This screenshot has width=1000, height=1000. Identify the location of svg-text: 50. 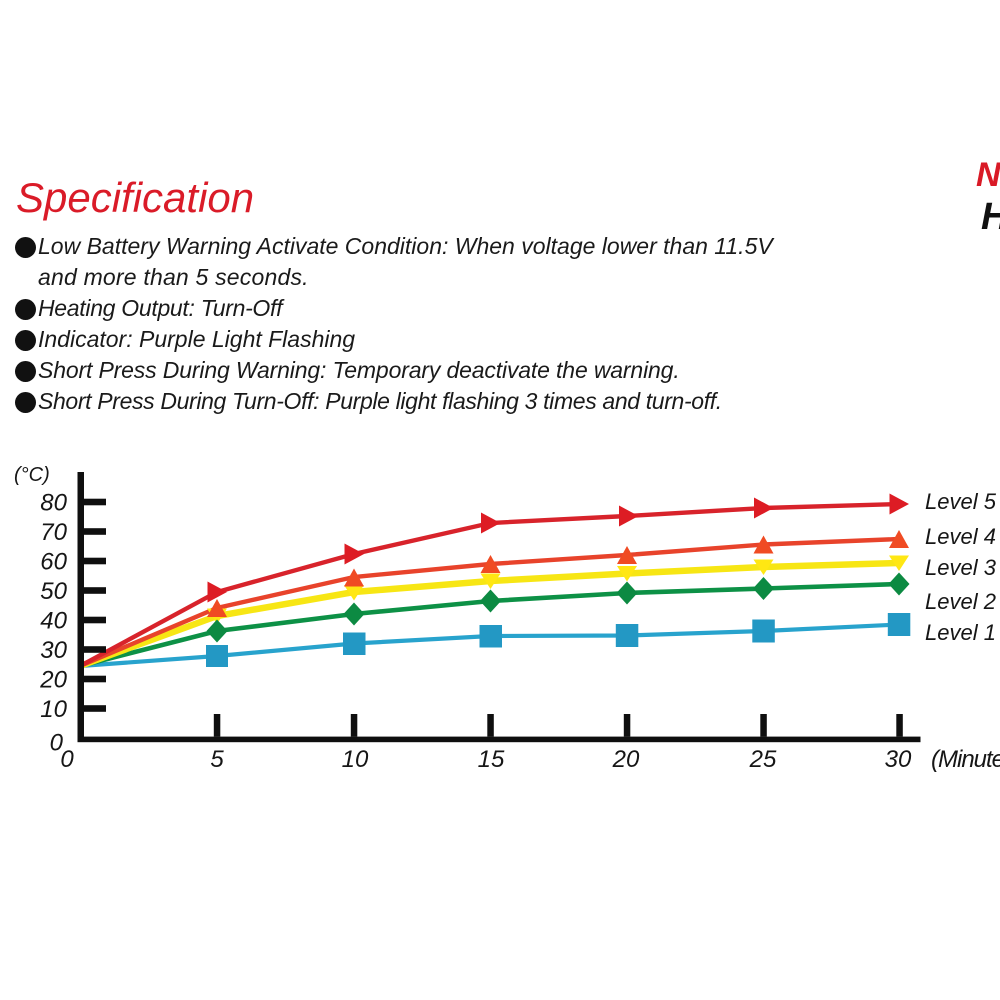
(53, 591).